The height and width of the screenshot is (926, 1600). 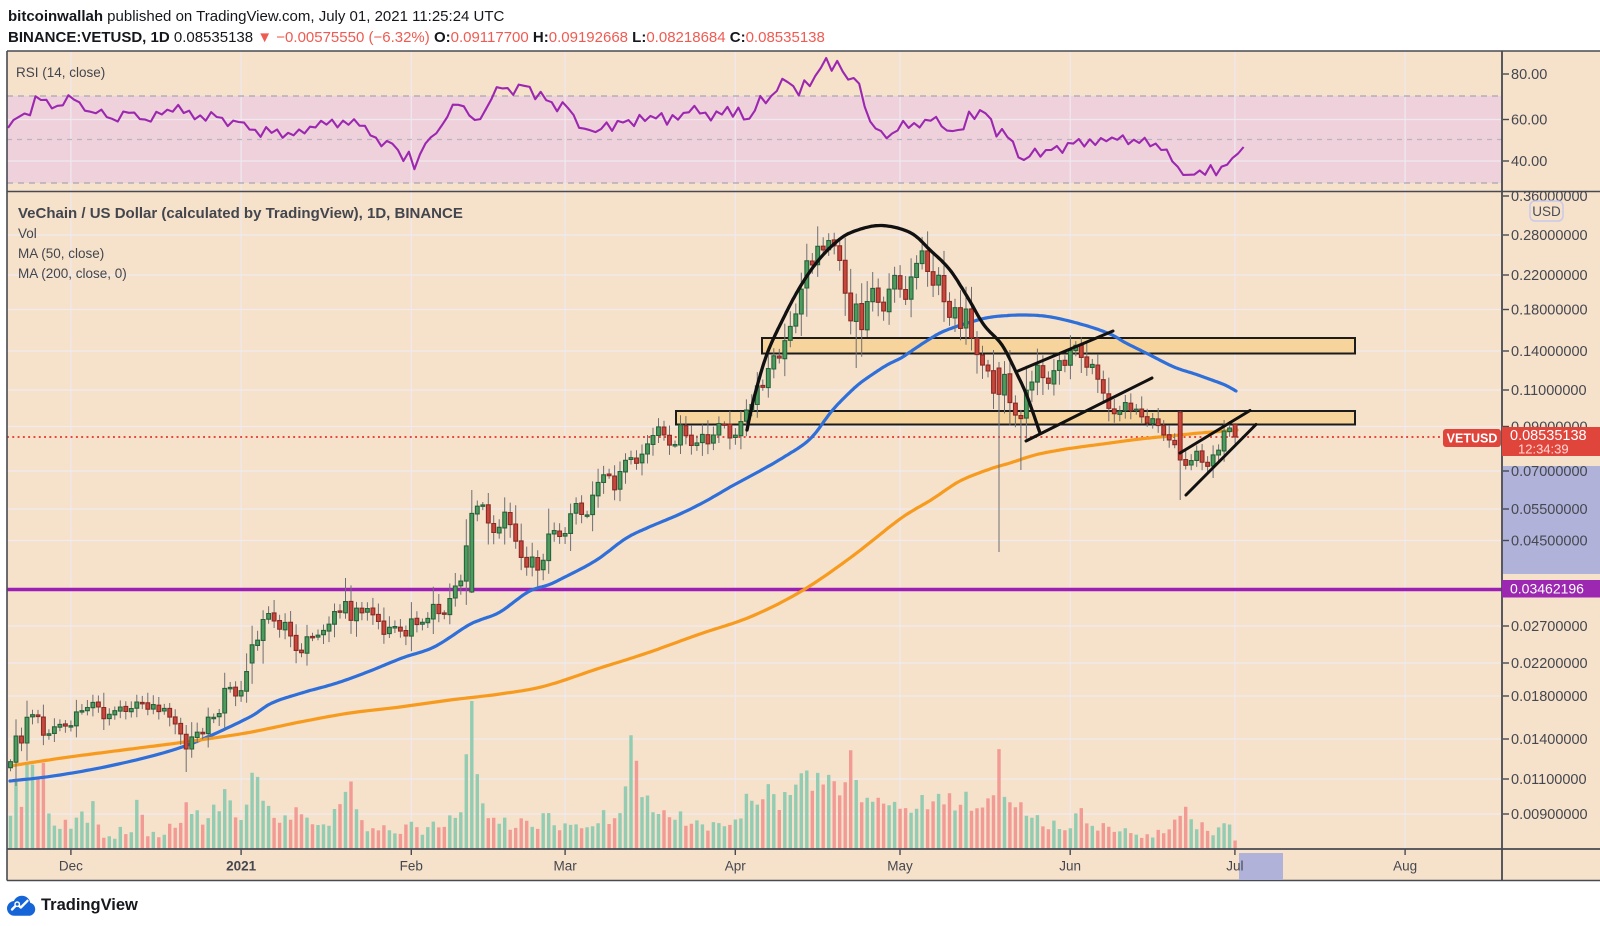 I want to click on svg-text: 0.00900000, so click(x=1549, y=815).